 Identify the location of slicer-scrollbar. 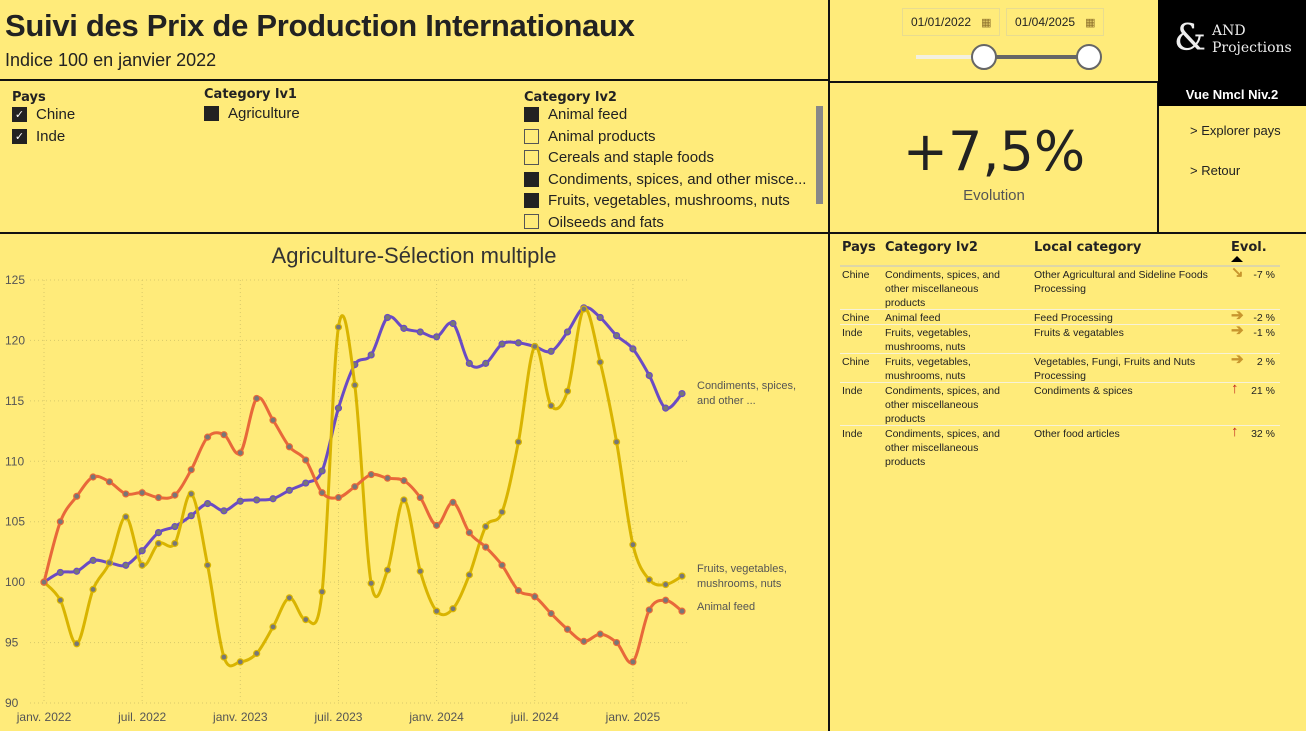
(819, 155).